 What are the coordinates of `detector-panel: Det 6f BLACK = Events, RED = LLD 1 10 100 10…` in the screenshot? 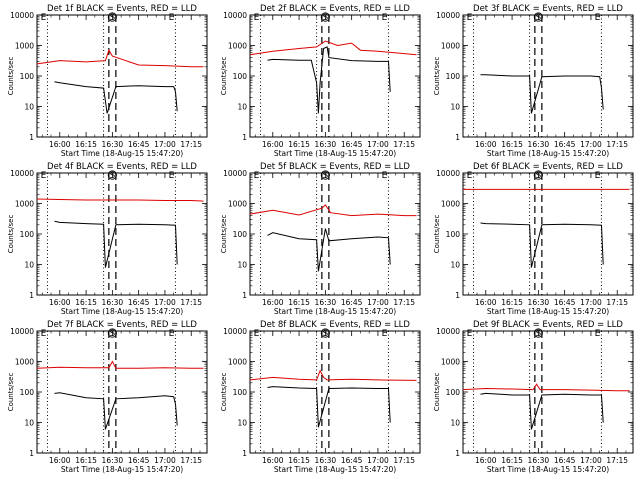 It's located at (533, 239).